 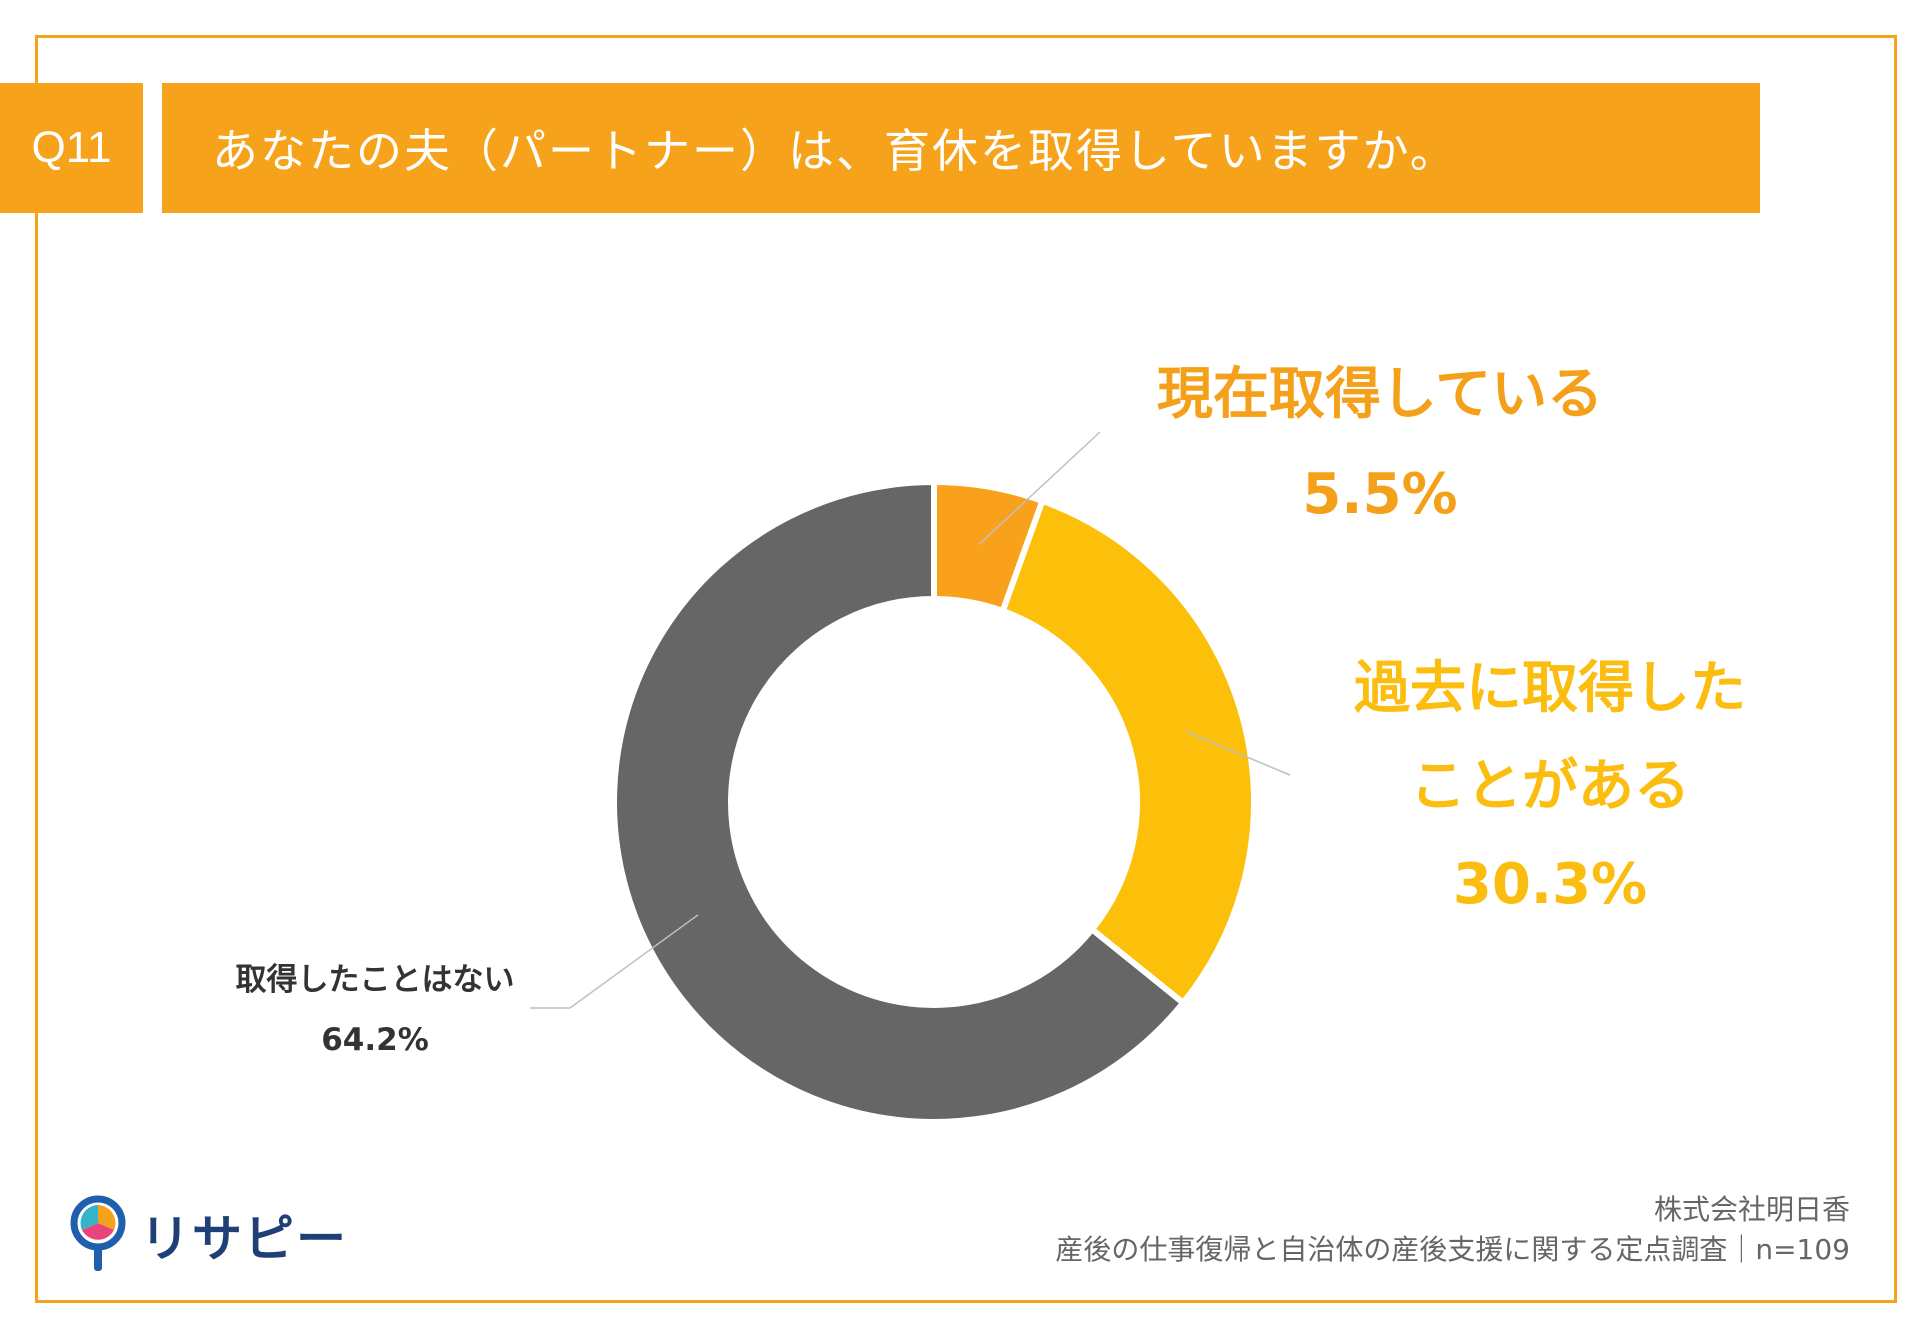 I want to click on magnifier-pin-icon, so click(x=98, y=1233).